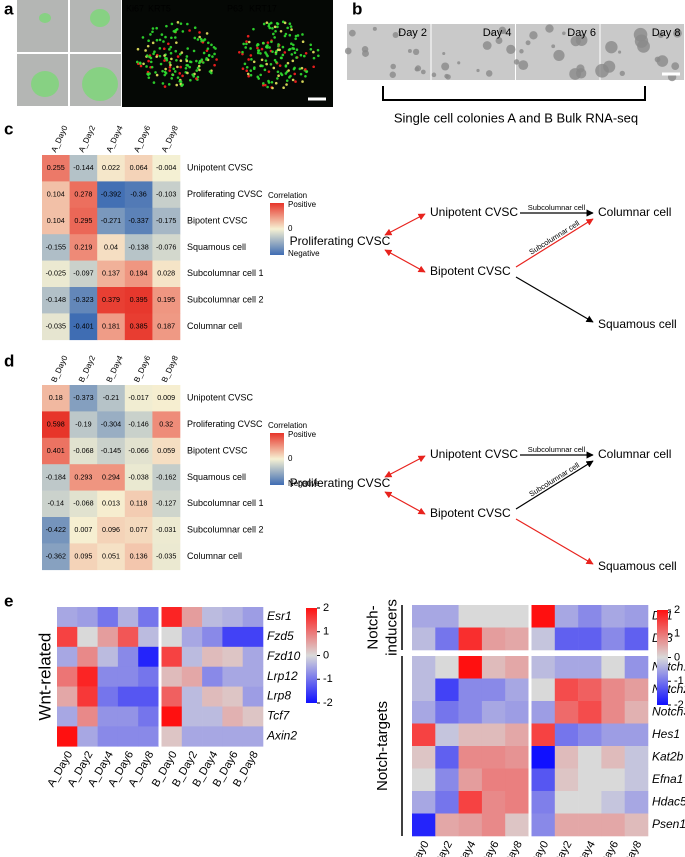 The width and height of the screenshot is (685, 857). What do you see at coordinates (220, 168) in the screenshot?
I see `row-label: Unipotent CVSC` at bounding box center [220, 168].